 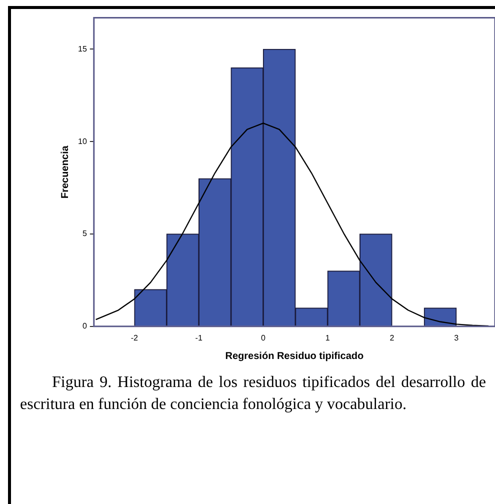 I want to click on x-tick-label: 1, so click(x=327, y=337).